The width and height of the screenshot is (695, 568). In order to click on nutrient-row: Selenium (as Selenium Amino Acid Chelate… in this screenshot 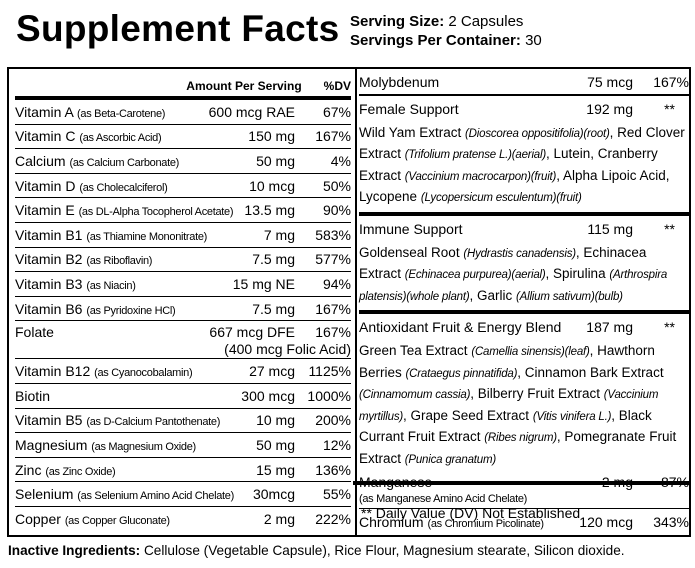, I will do `click(183, 494)`.